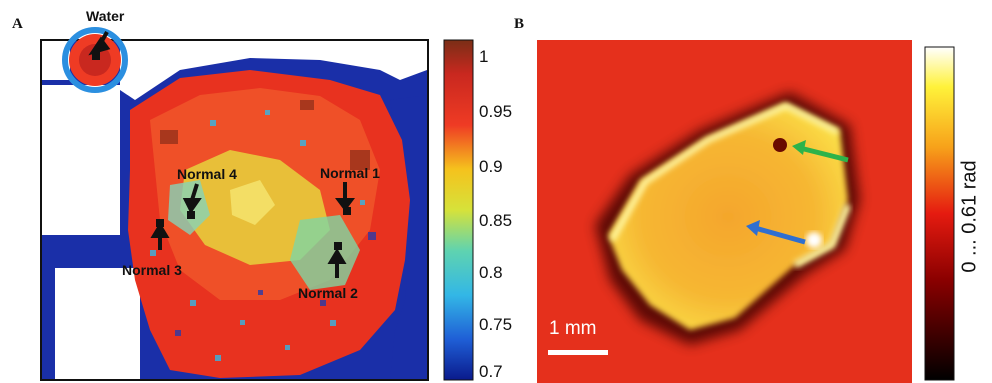 The width and height of the screenshot is (992, 383). What do you see at coordinates (96, 56) in the screenshot?
I see `marker-water` at bounding box center [96, 56].